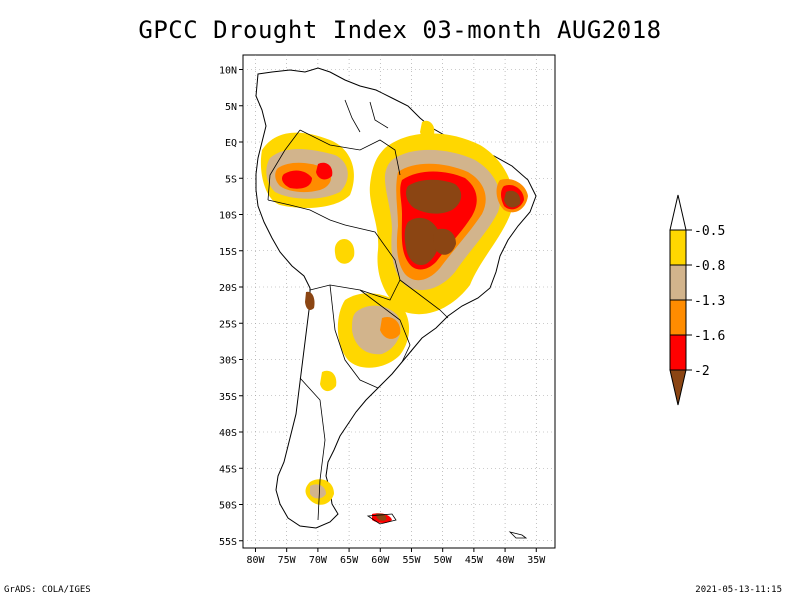 This screenshot has width=800, height=600. Describe the element at coordinates (228, 324) in the screenshot. I see `lat-label: 25S` at that location.